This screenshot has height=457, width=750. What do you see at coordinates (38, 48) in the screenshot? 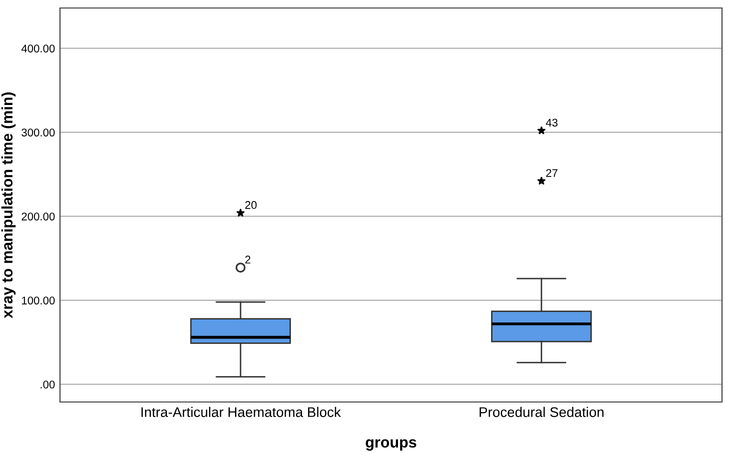
I see `y-tick-label: 400.00` at bounding box center [38, 48].